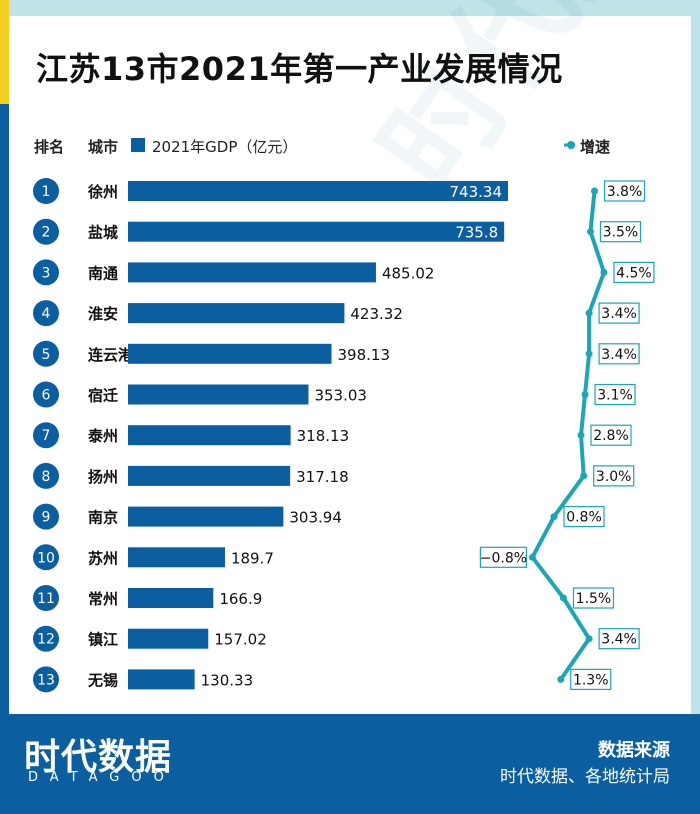  I want to click on rank-label: 2, so click(46, 233).